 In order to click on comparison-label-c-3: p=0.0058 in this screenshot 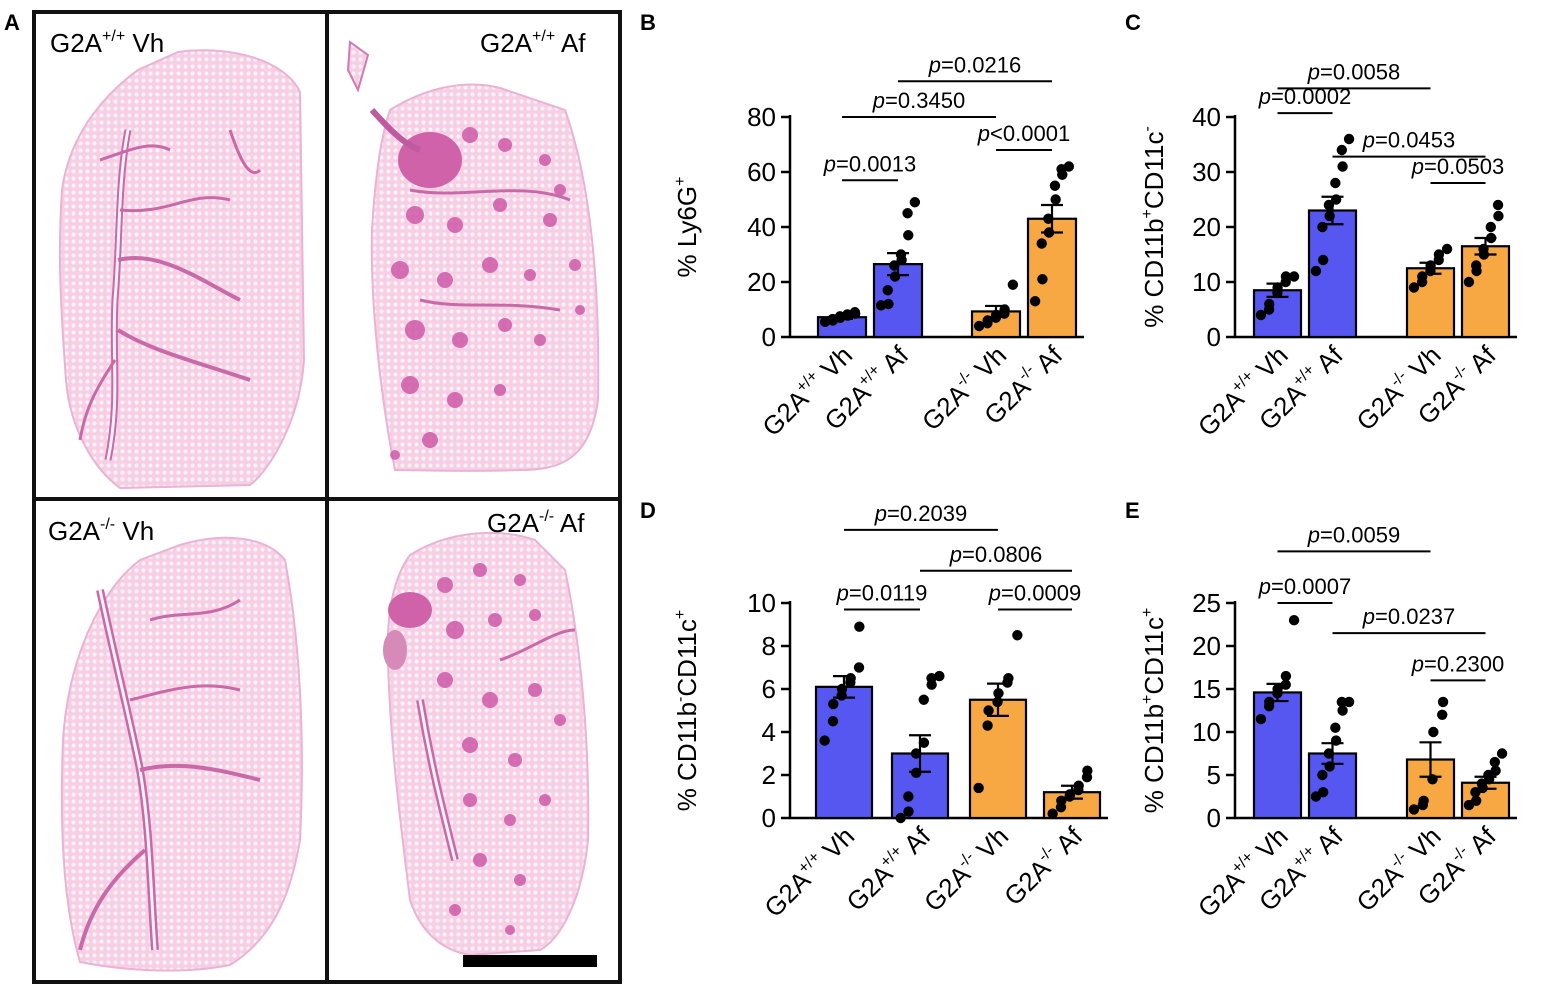, I will do `click(1353, 71)`.